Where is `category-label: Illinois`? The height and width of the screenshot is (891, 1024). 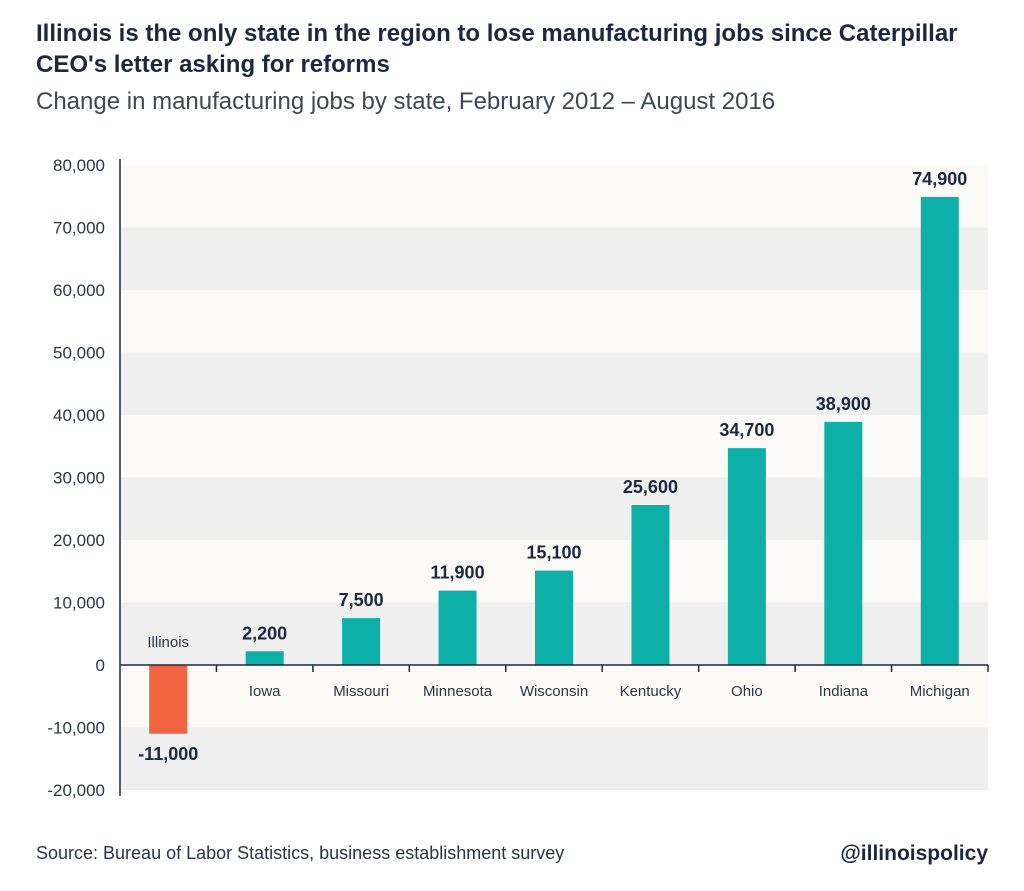
category-label: Illinois is located at coordinates (168, 642).